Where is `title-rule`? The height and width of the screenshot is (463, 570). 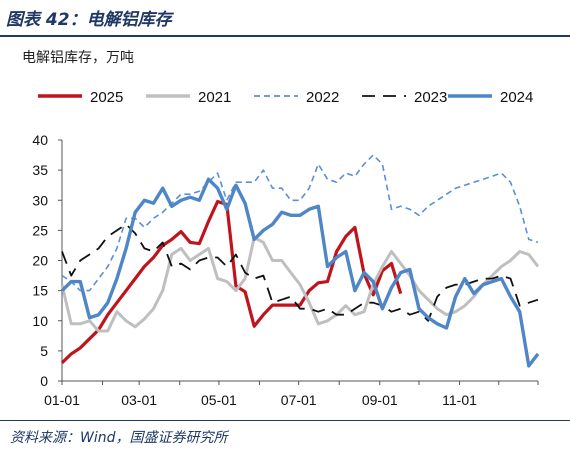
title-rule is located at coordinates (285, 36).